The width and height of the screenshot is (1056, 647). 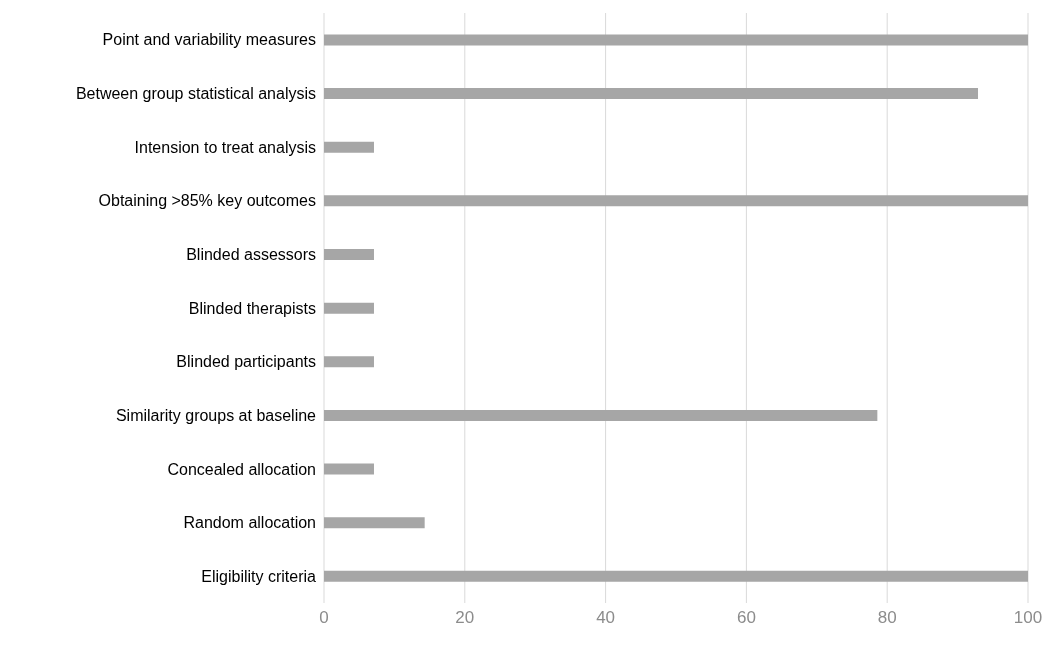 What do you see at coordinates (746, 618) in the screenshot?
I see `x-tick-label: 60` at bounding box center [746, 618].